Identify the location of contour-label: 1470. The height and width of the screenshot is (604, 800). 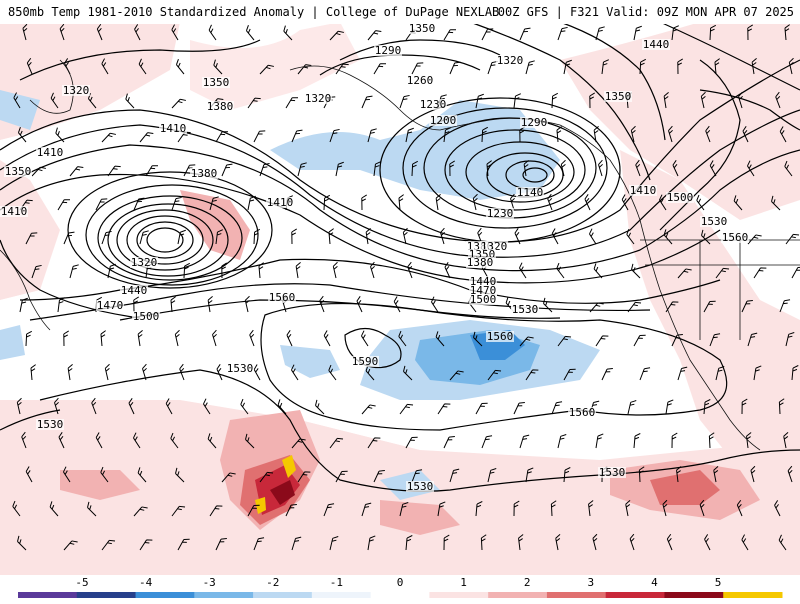
(110, 305).